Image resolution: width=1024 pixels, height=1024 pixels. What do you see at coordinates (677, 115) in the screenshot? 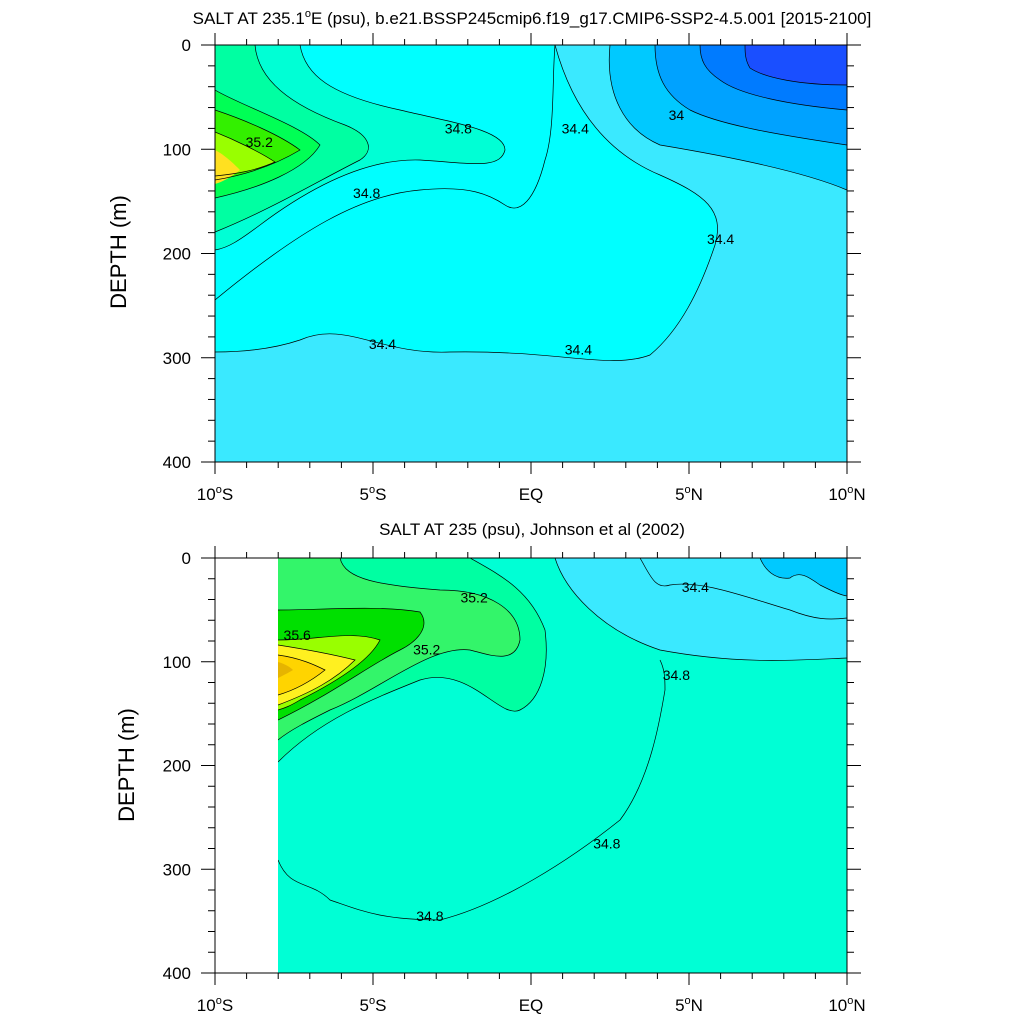
I see `contour-label: 34` at bounding box center [677, 115].